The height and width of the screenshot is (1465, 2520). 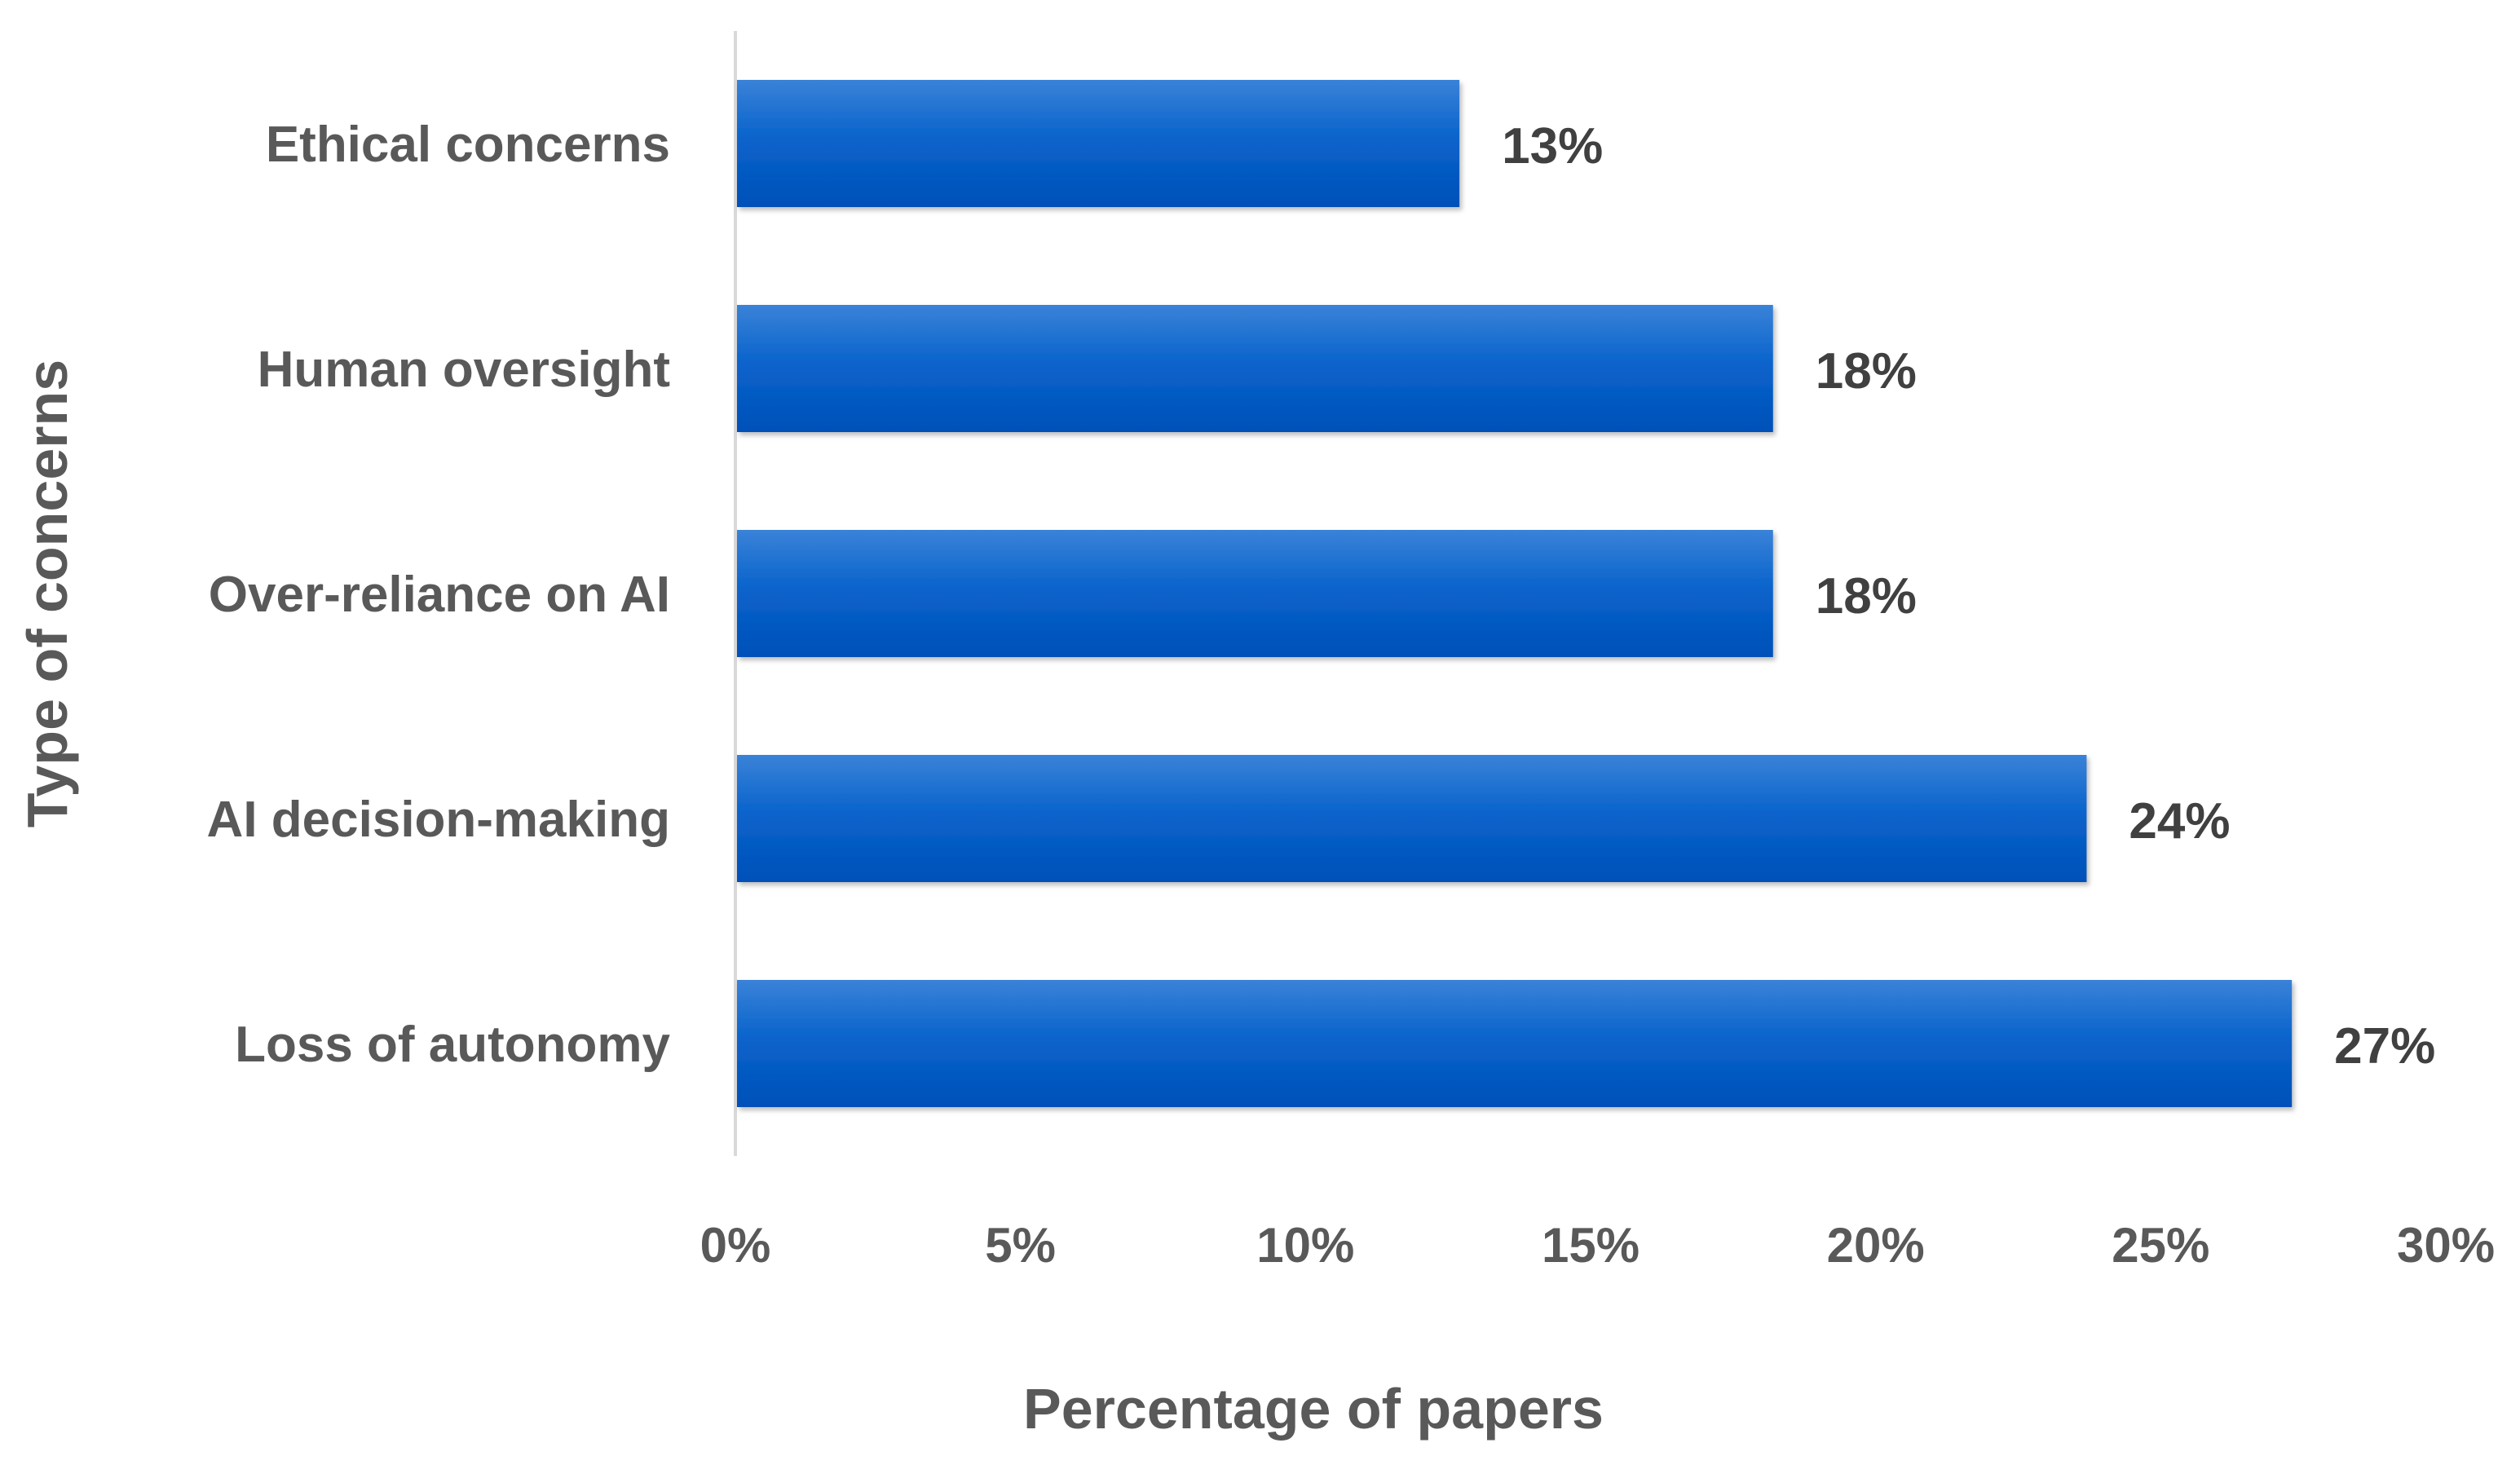 I want to click on x-tick-label: 15%, so click(x=1591, y=1245).